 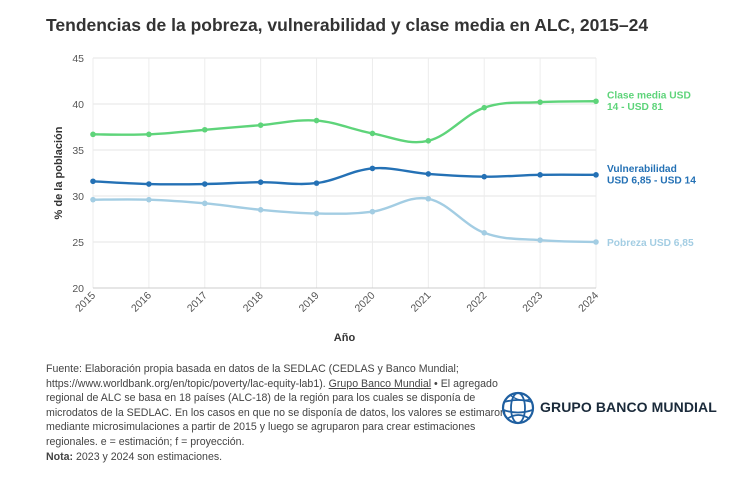 I want to click on note-label: Nota:, so click(x=60, y=456).